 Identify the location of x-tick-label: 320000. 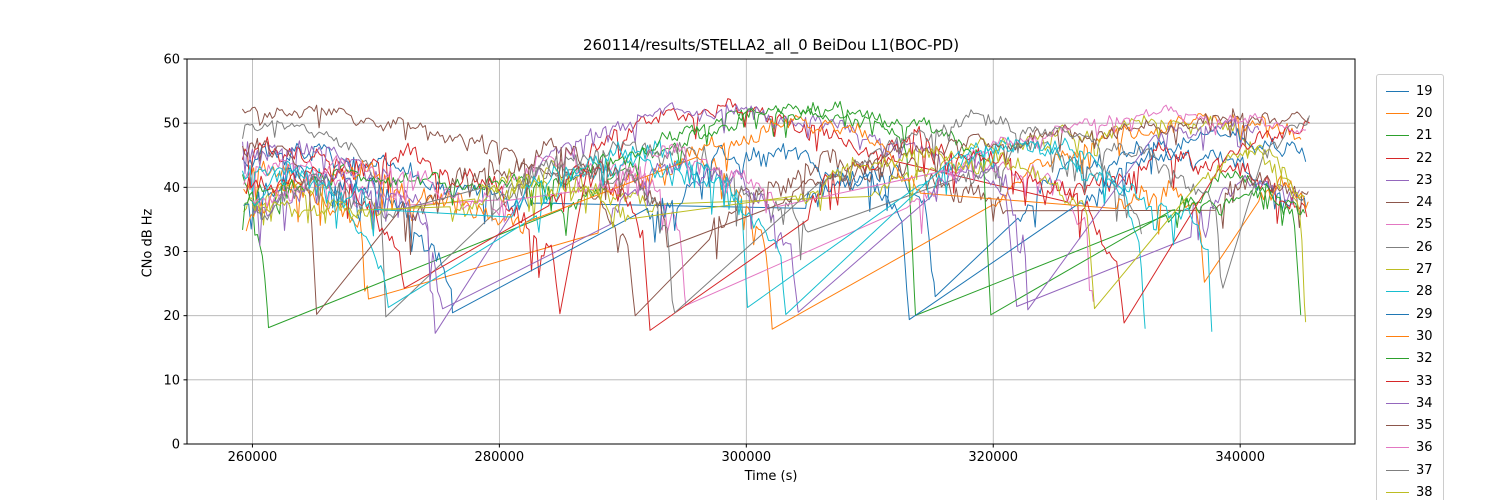
(993, 457).